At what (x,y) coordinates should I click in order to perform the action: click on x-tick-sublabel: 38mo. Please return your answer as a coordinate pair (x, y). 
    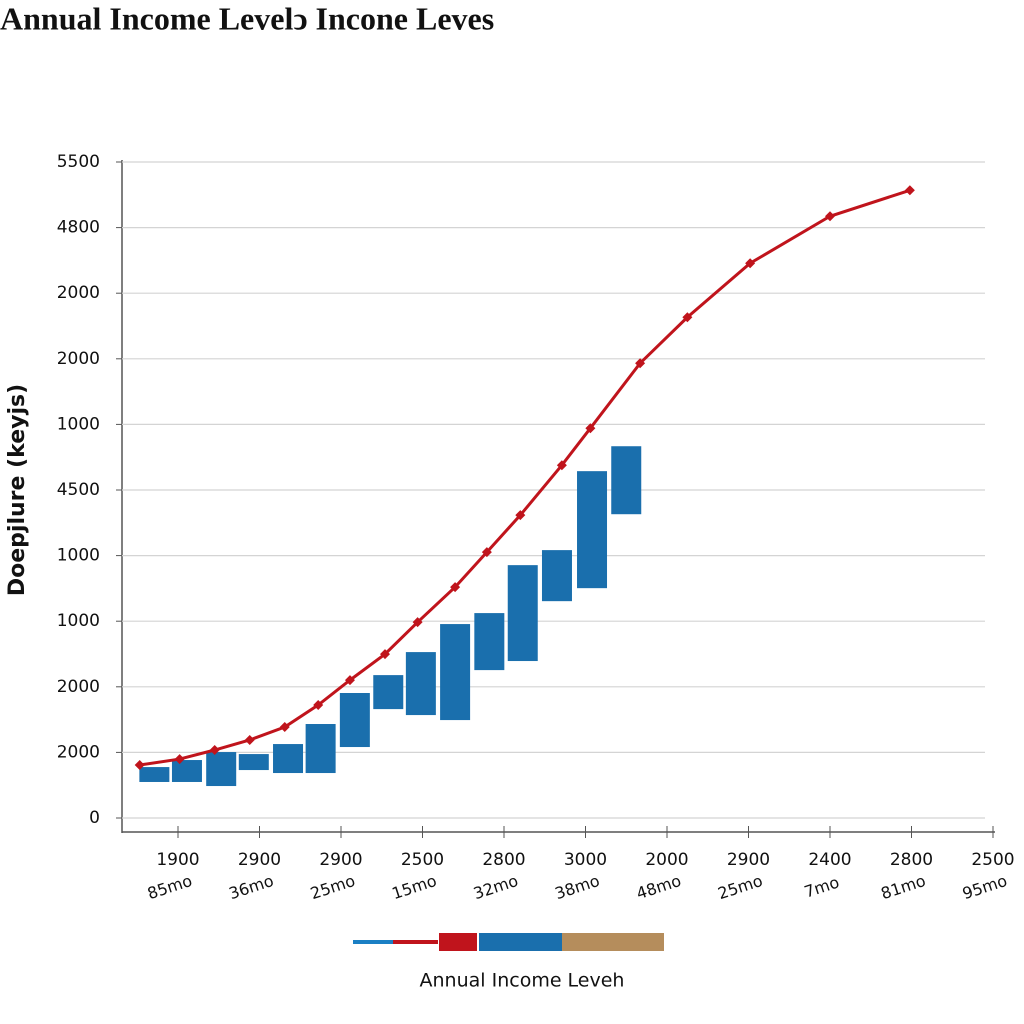
    Looking at the image, I should click on (577, 887).